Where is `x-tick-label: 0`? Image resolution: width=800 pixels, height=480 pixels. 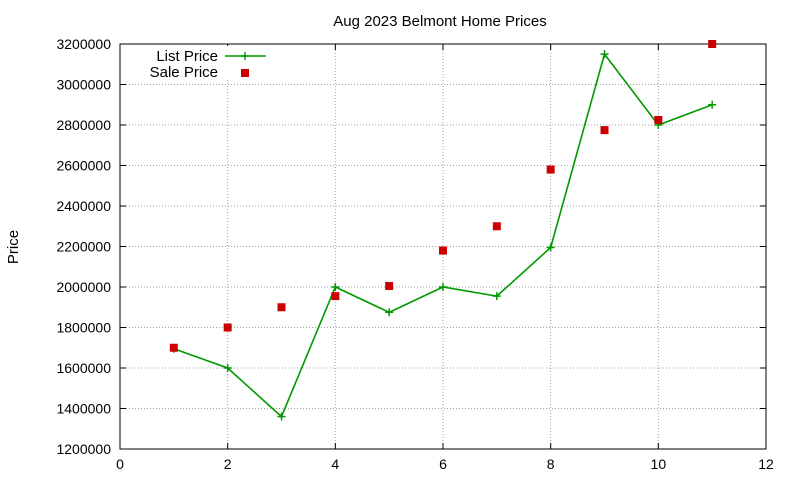 x-tick-label: 0 is located at coordinates (120, 464).